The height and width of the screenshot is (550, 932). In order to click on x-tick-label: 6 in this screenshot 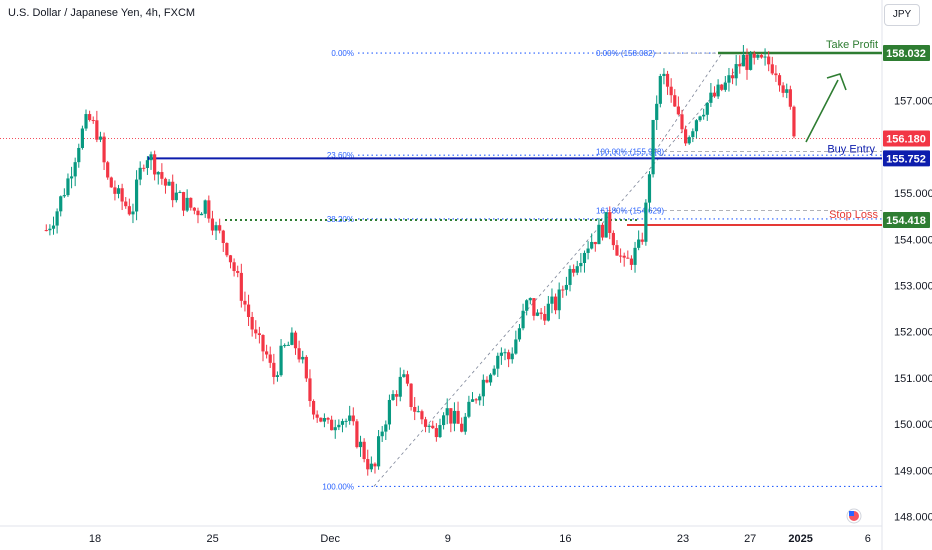, I will do `click(868, 539)`.